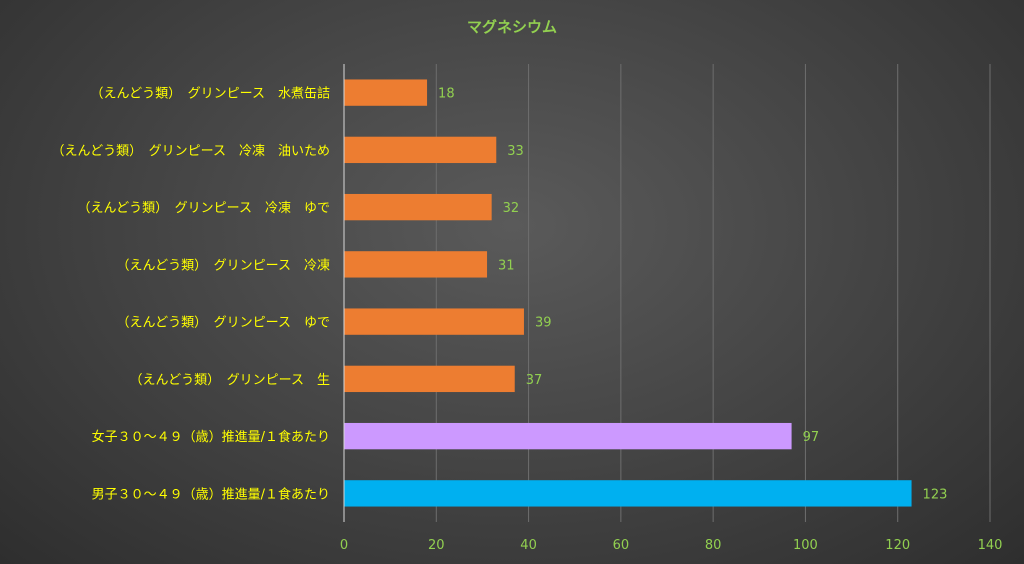 Image resolution: width=1024 pixels, height=564 pixels. Describe the element at coordinates (436, 545) in the screenshot. I see `x-tick-label: 20` at that location.